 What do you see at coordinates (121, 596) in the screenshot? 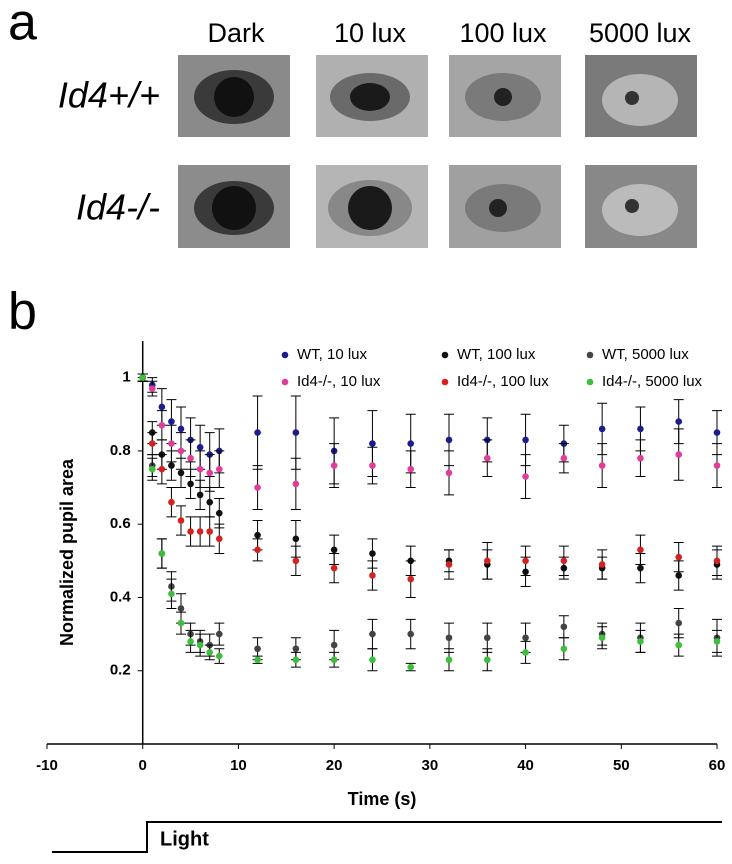
I see `y-tick-label: 0.4` at bounding box center [121, 596].